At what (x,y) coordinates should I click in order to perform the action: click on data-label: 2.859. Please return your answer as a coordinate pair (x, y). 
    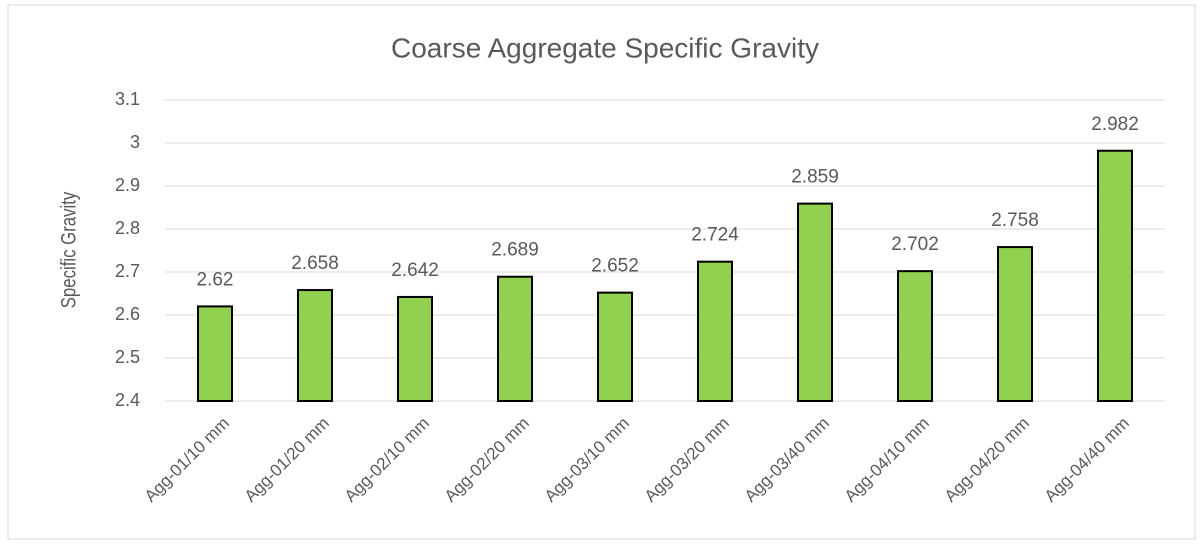
    Looking at the image, I should click on (815, 177).